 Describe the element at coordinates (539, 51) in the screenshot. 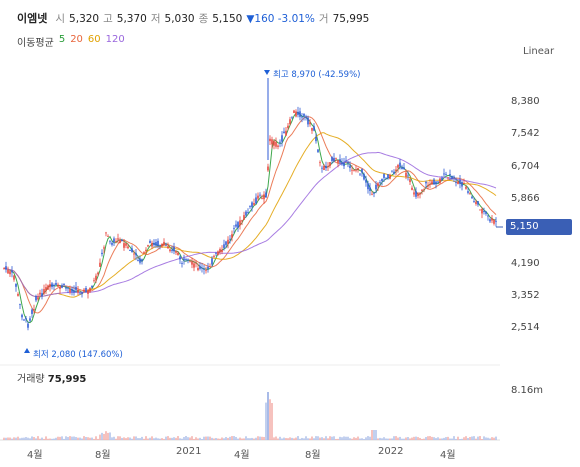

I see `scale-toggle-button: Linear` at that location.